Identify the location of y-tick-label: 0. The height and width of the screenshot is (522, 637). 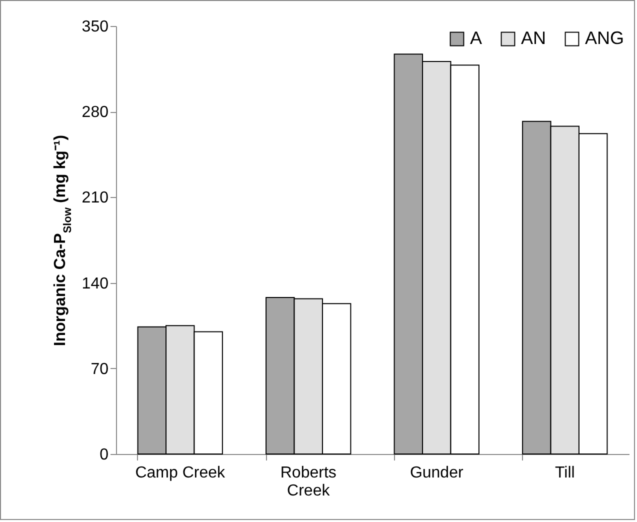
(104, 455).